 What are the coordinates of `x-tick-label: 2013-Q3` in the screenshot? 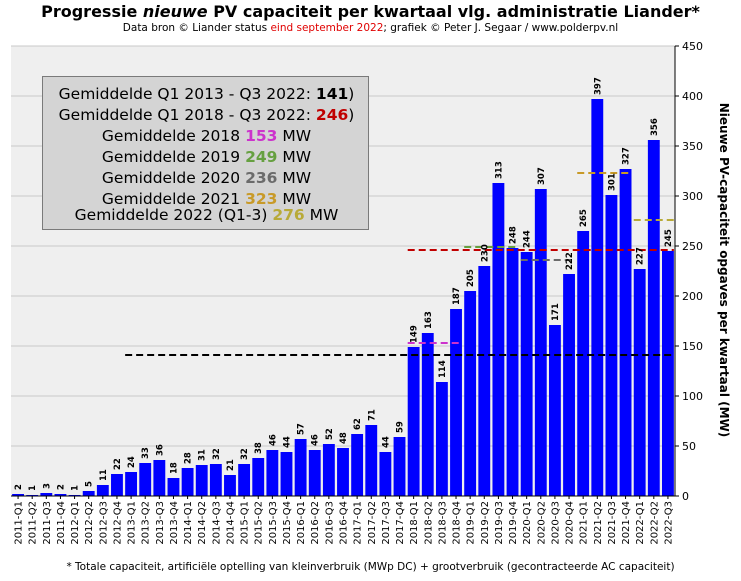 It's located at (160, 523).